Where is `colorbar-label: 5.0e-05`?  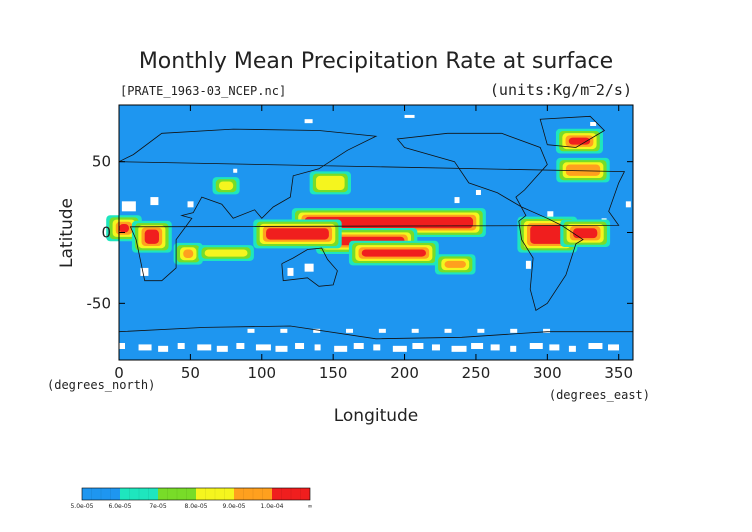
colorbar-label: 5.0e-05 is located at coordinates (81, 506).